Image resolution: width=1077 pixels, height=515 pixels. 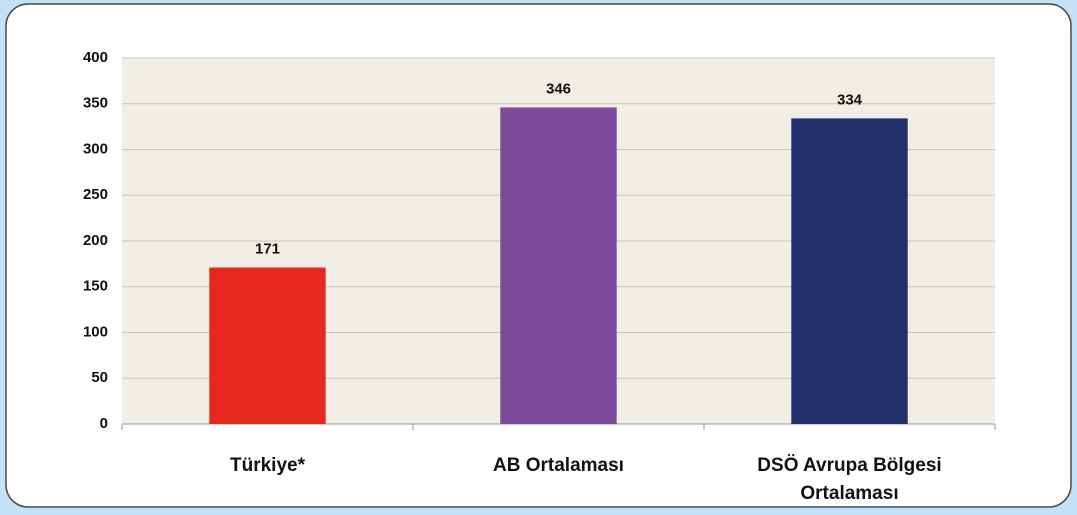 What do you see at coordinates (850, 99) in the screenshot?
I see `data-label: 334` at bounding box center [850, 99].